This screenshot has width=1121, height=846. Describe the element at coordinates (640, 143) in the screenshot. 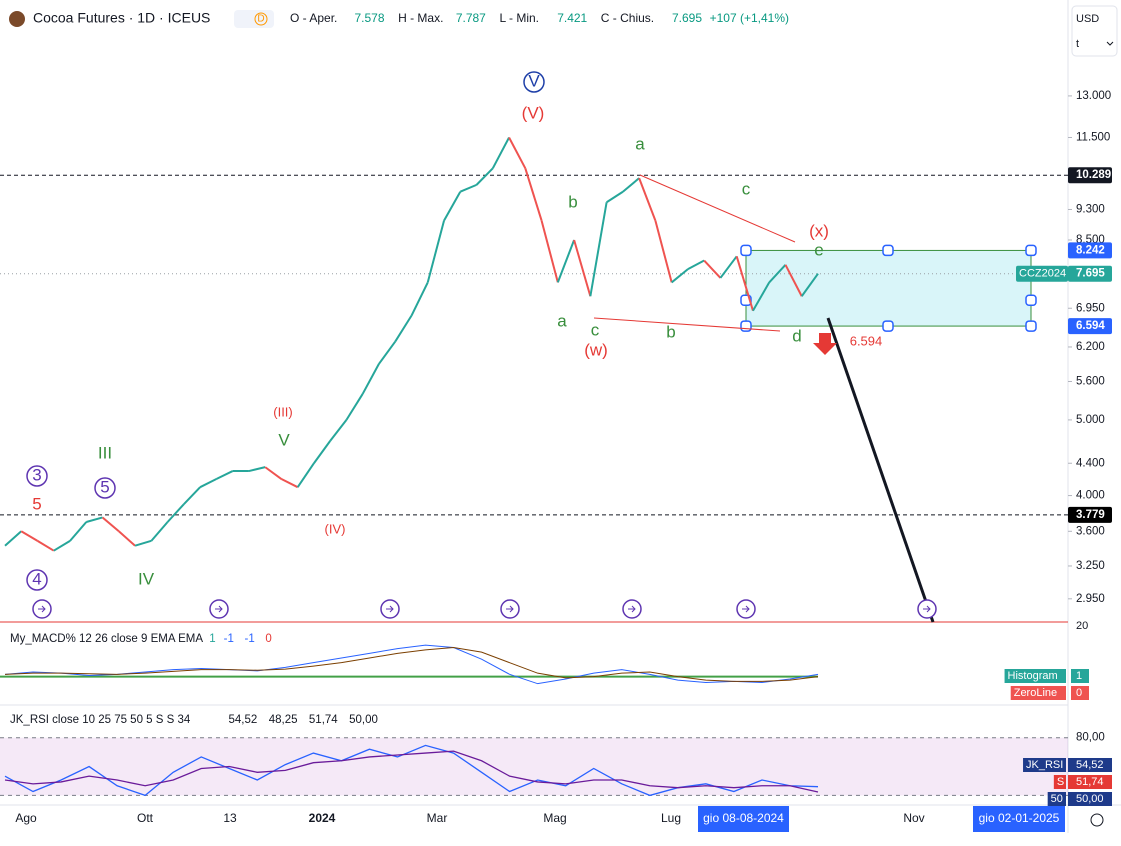

I see `wave-label: a` at that location.